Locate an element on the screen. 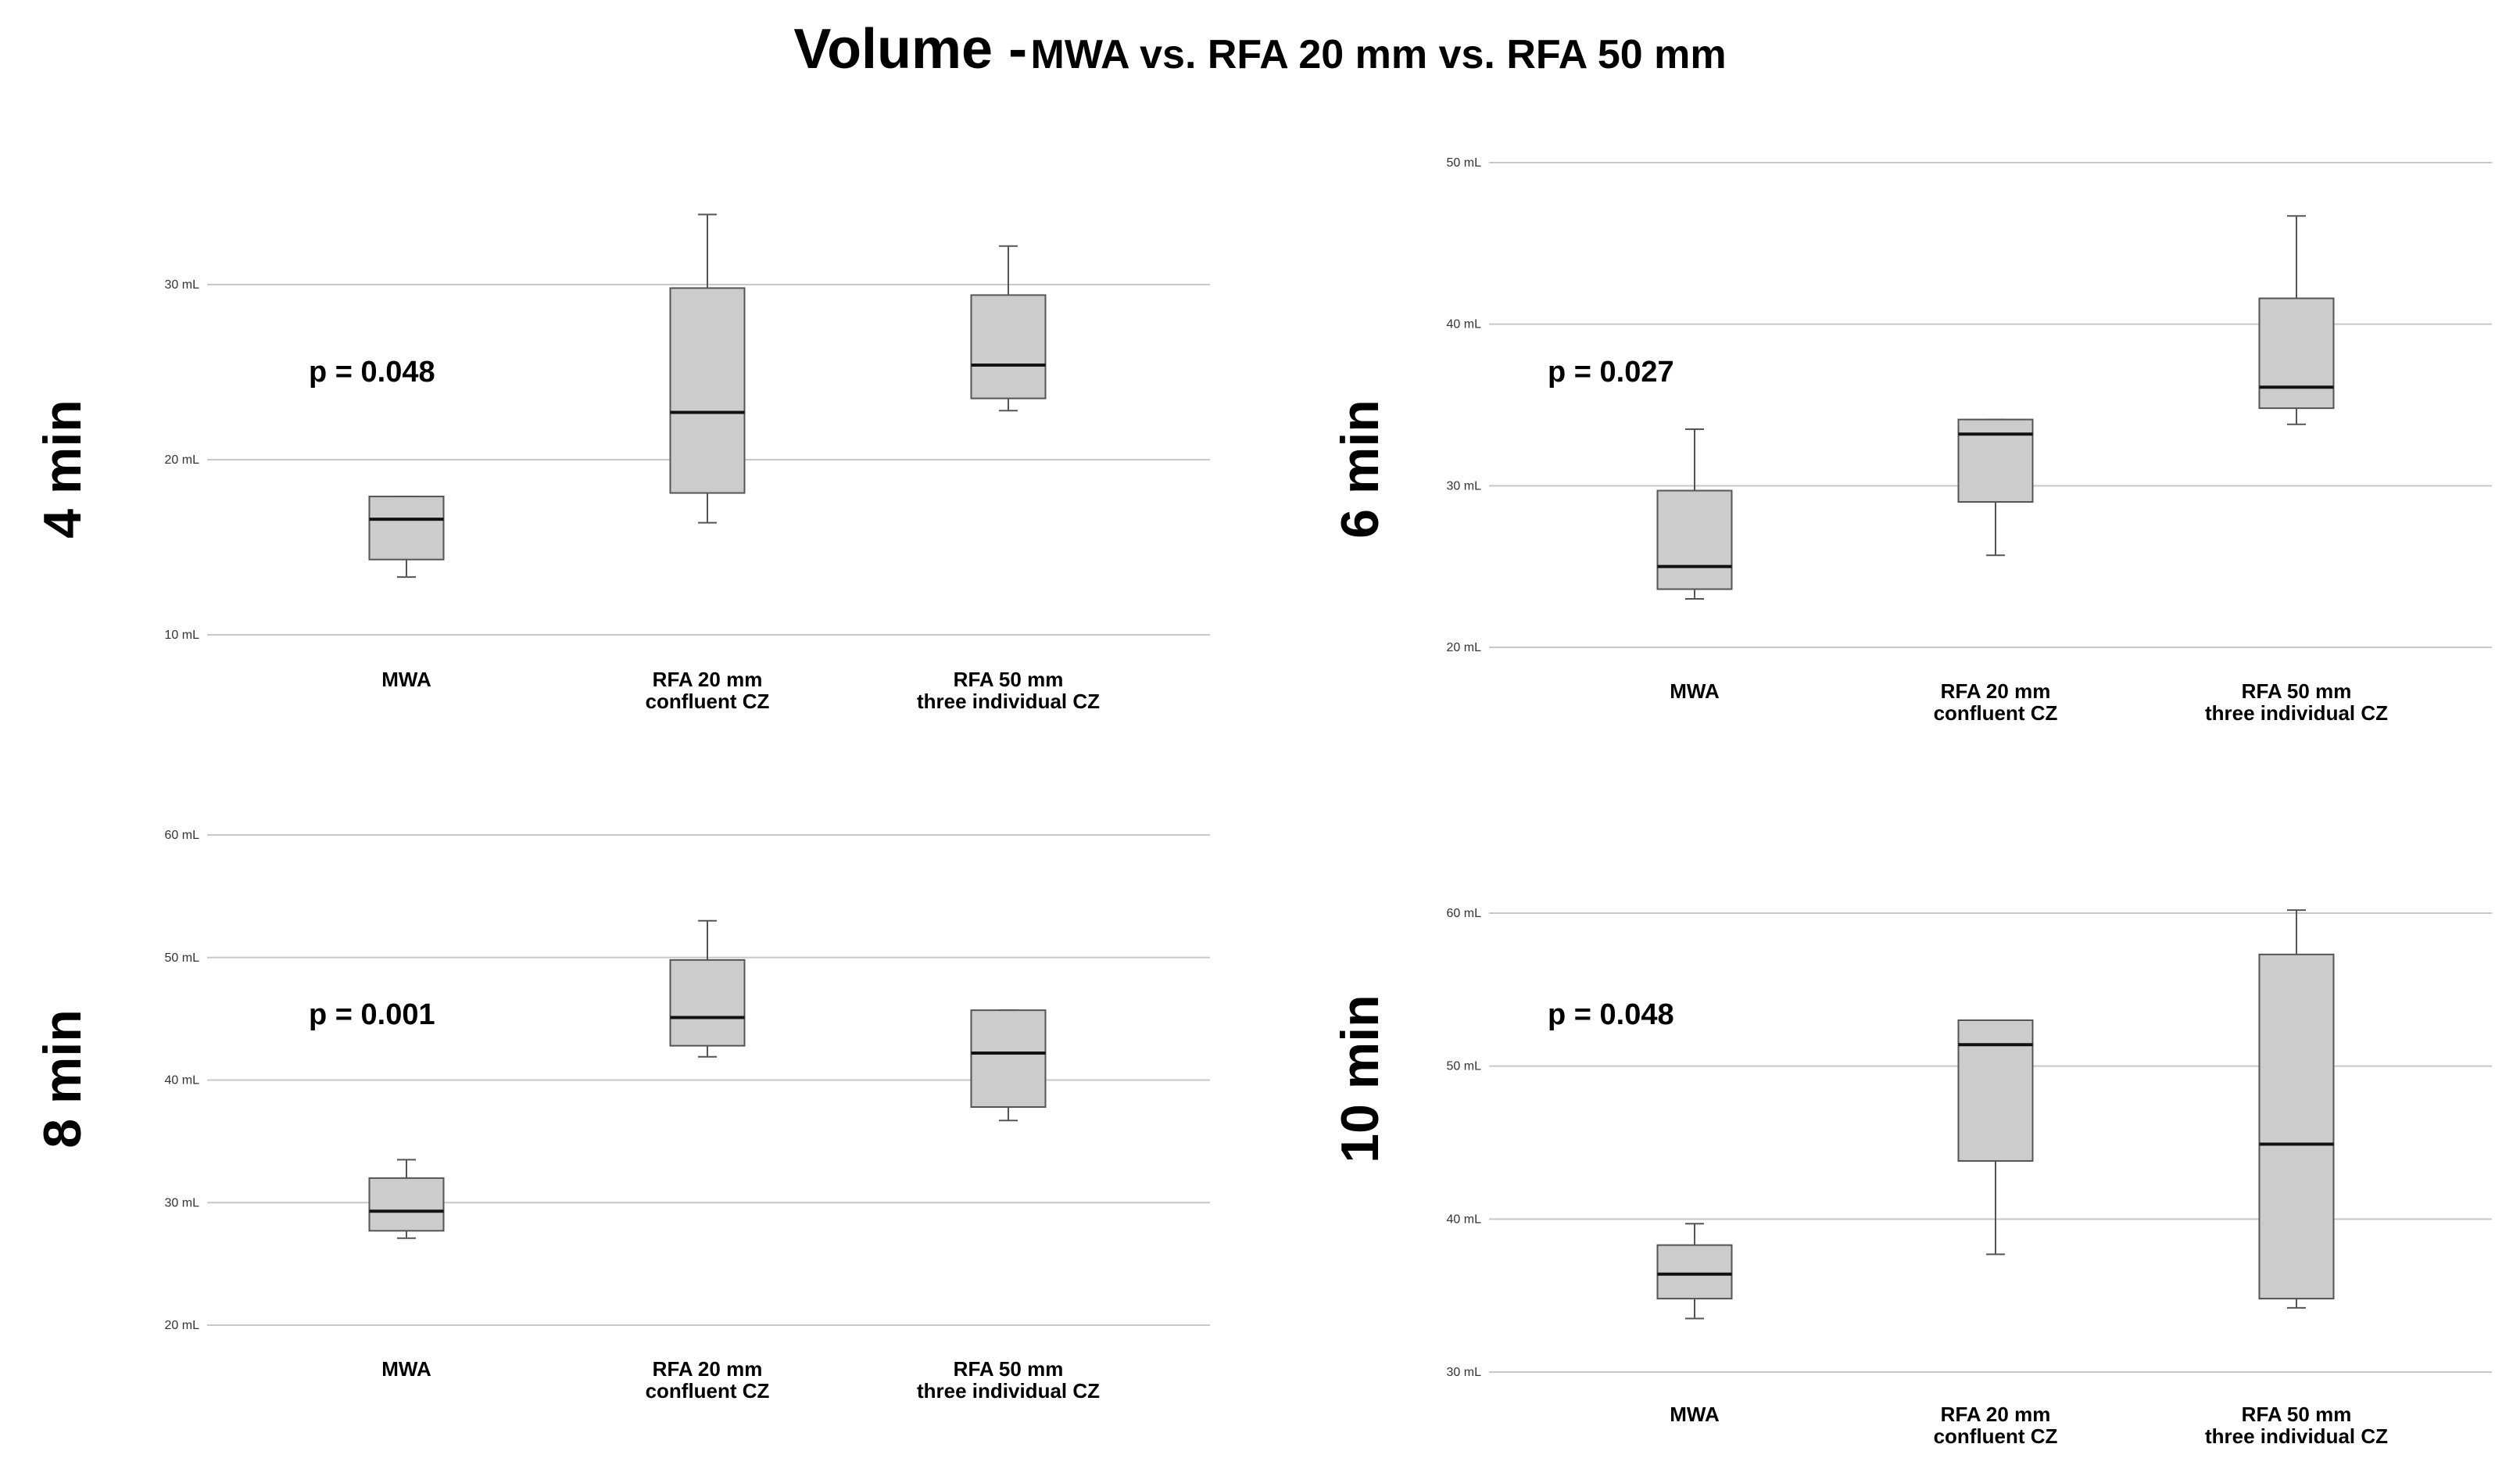 The width and height of the screenshot is (2520, 1469). y-tick-label: 10 mL is located at coordinates (182, 635).